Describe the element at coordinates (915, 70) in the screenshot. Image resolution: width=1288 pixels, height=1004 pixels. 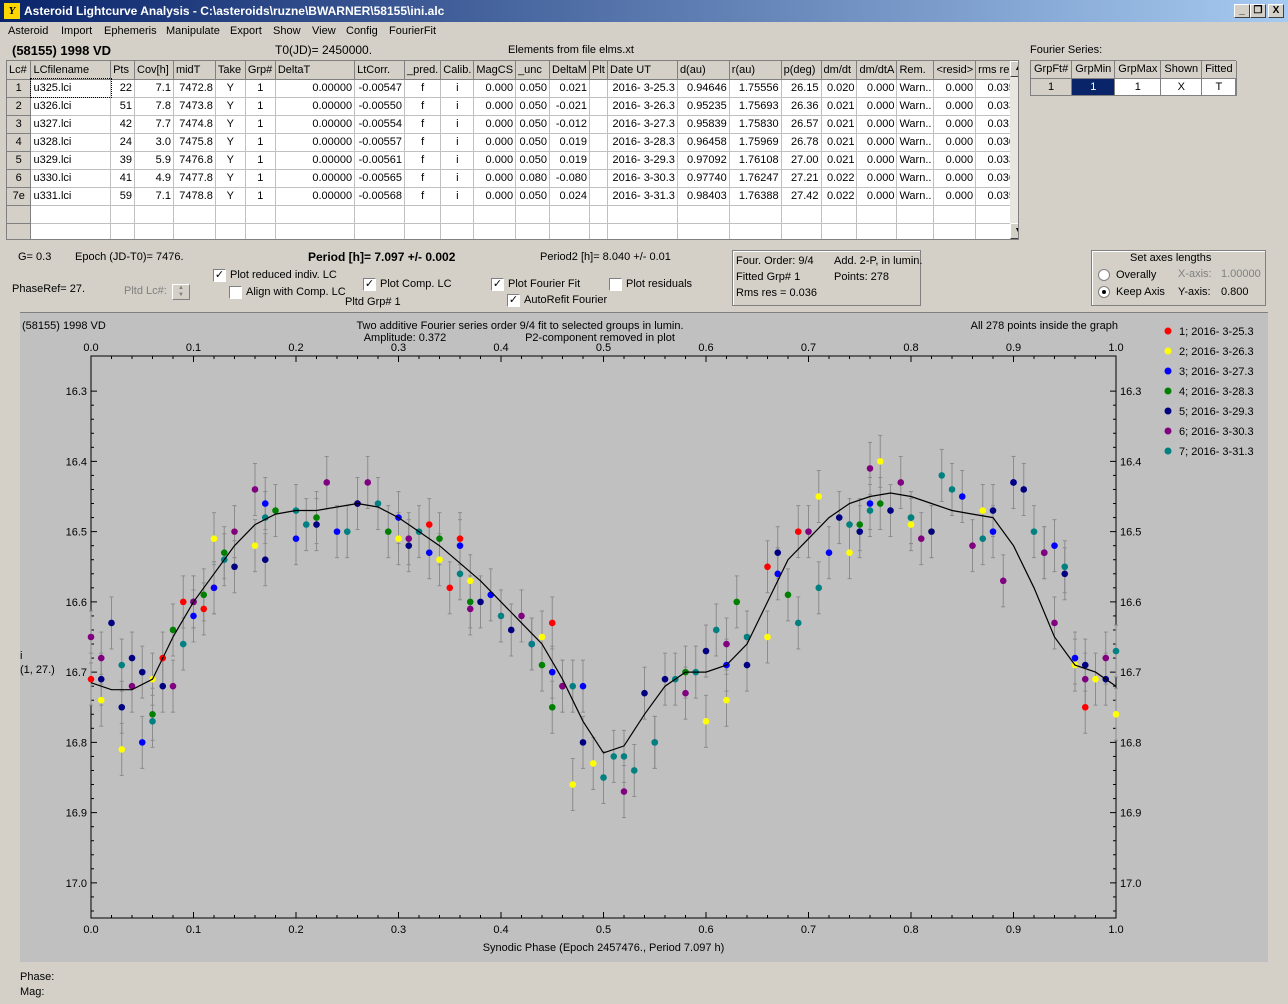
I see `lc-col-header: Rem.` at that location.